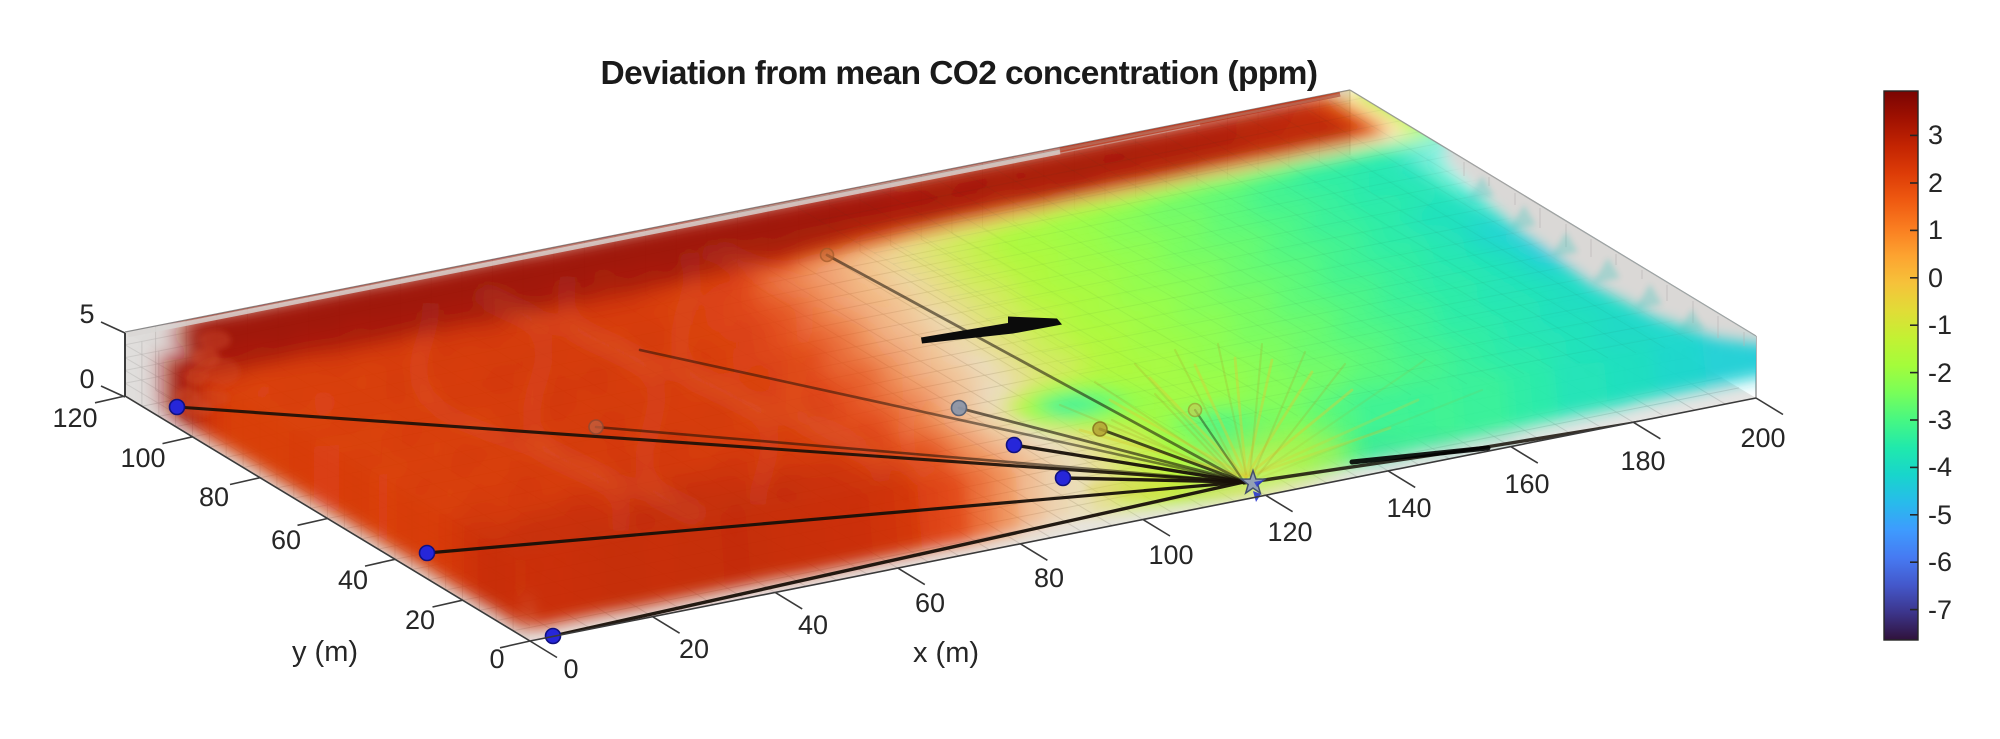 The image size is (2000, 739). Describe the element at coordinates (1642, 461) in the screenshot. I see `svg-text: 180` at that location.